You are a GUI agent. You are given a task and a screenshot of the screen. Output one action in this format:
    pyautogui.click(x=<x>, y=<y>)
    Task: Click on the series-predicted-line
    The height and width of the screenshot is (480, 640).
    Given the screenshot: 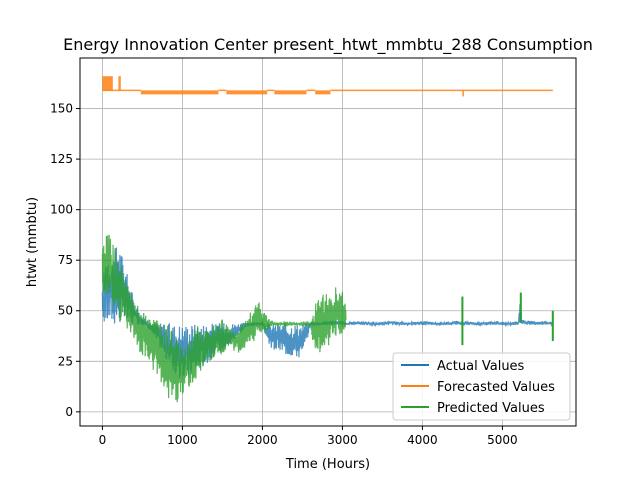 What is the action you would take?
    pyautogui.click(x=224, y=318)
    